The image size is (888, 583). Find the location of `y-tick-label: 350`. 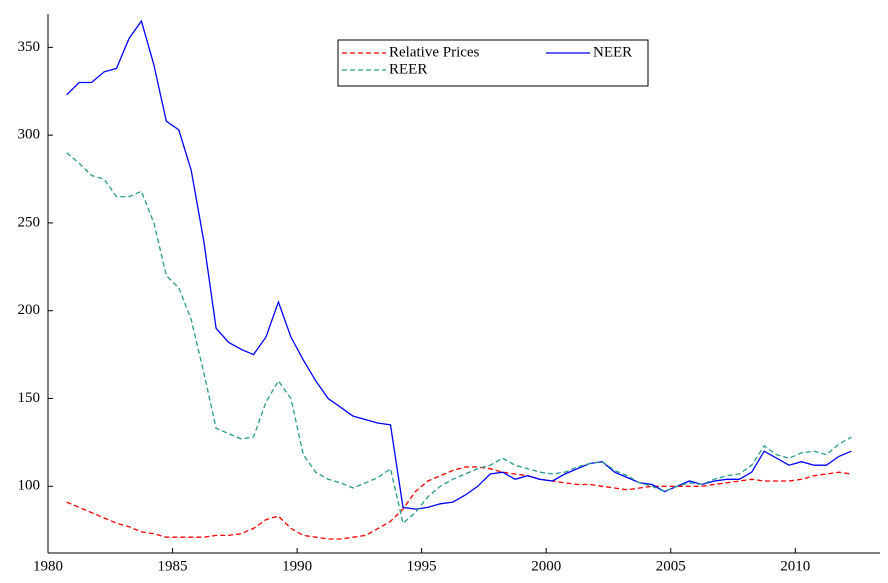

y-tick-label: 350 is located at coordinates (29, 47).